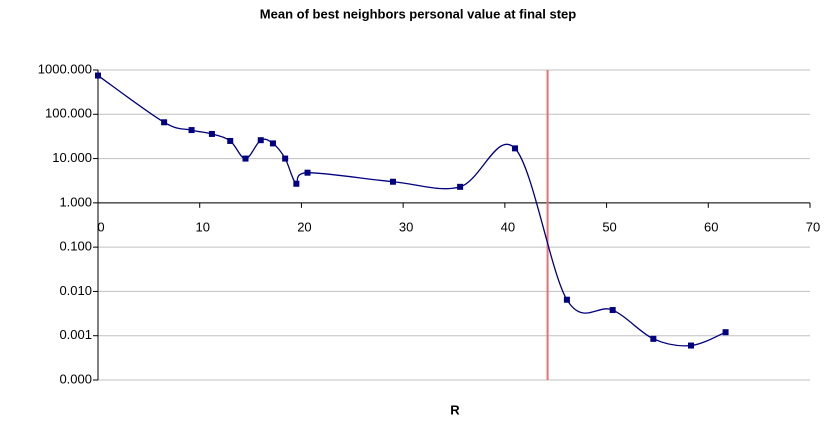 The width and height of the screenshot is (831, 426). Describe the element at coordinates (202, 226) in the screenshot. I see `x-tick-label: 10` at that location.